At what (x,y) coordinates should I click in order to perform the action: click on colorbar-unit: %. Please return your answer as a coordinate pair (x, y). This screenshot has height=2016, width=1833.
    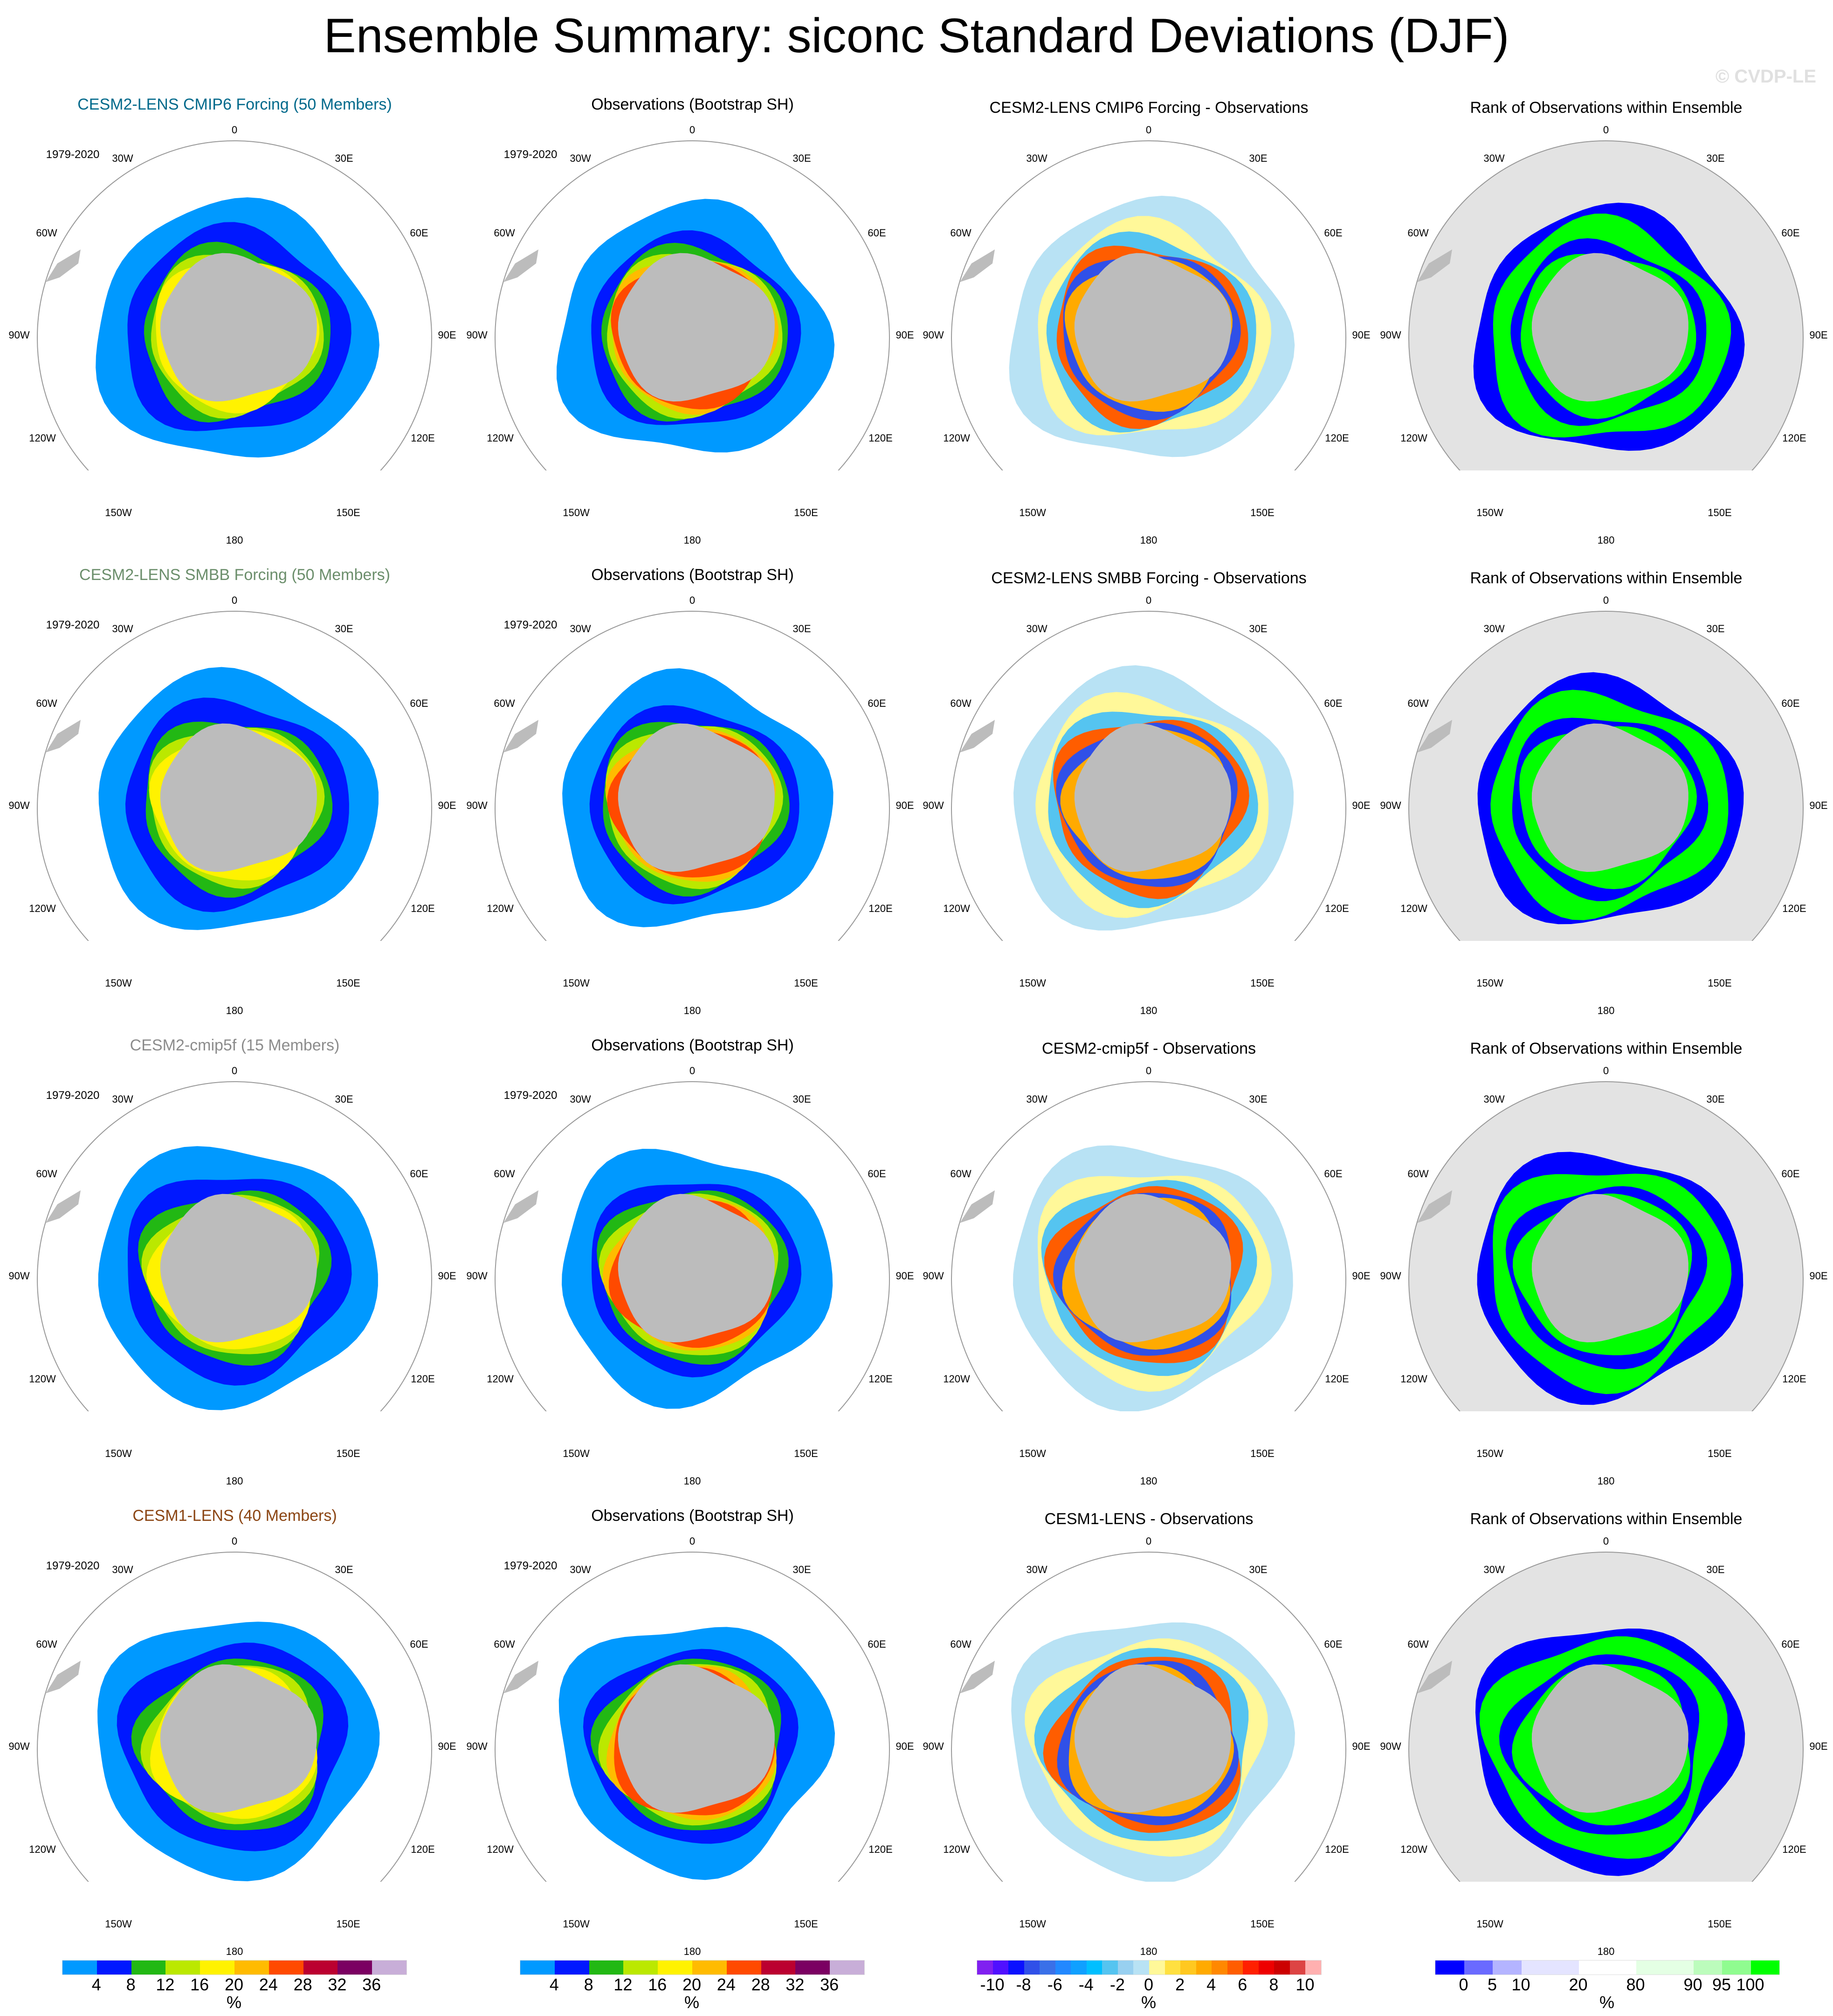
    Looking at the image, I should click on (692, 2003).